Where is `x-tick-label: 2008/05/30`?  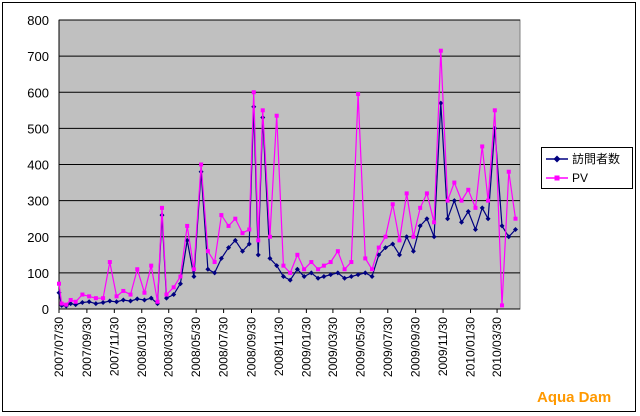
x-tick-label: 2008/05/30 is located at coordinates (196, 347).